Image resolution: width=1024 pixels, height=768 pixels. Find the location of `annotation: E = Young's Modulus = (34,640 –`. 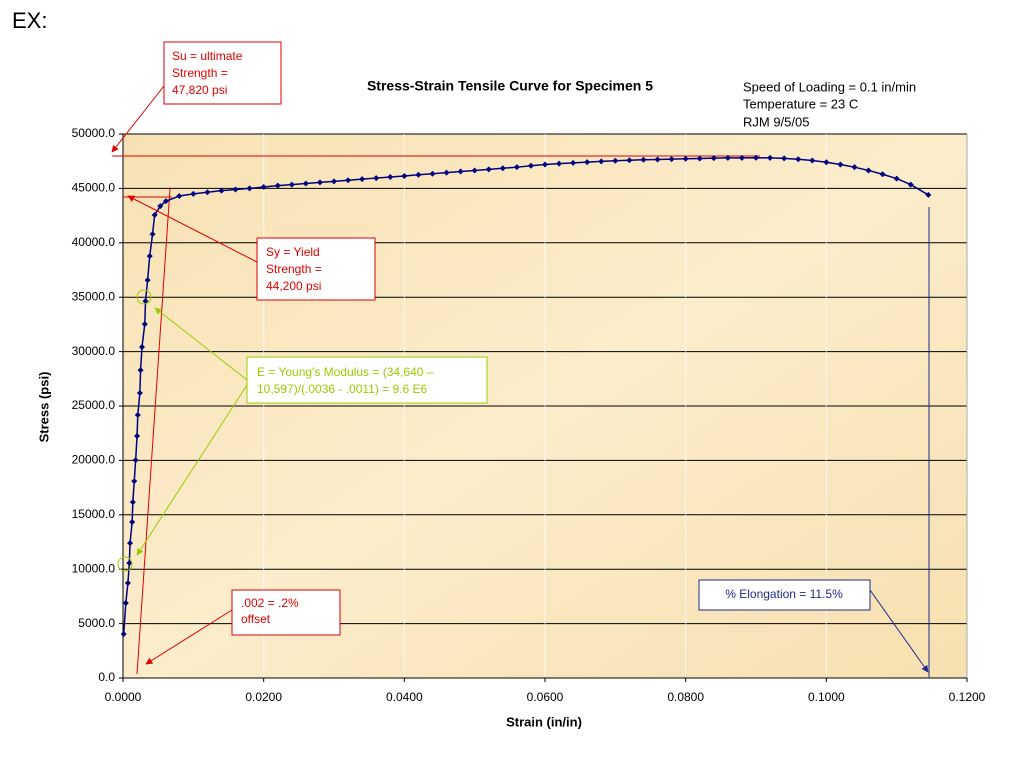

annotation: E = Young's Modulus = (34,640 – is located at coordinates (345, 372).